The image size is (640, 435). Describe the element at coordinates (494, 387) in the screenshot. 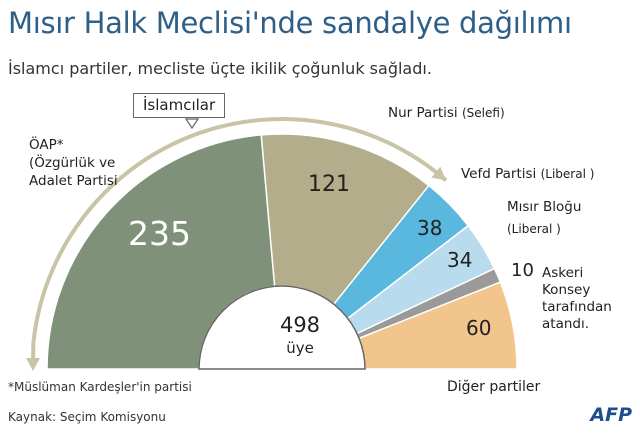

I see `category-label-diger: Diğer partiler` at that location.